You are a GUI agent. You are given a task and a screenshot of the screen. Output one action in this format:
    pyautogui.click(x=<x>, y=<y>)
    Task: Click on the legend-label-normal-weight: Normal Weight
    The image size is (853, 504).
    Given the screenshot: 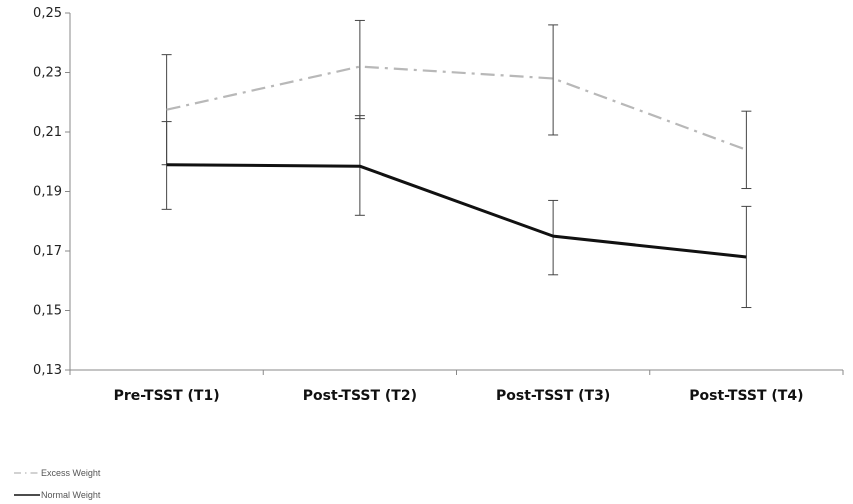 What is the action you would take?
    pyautogui.click(x=71, y=495)
    